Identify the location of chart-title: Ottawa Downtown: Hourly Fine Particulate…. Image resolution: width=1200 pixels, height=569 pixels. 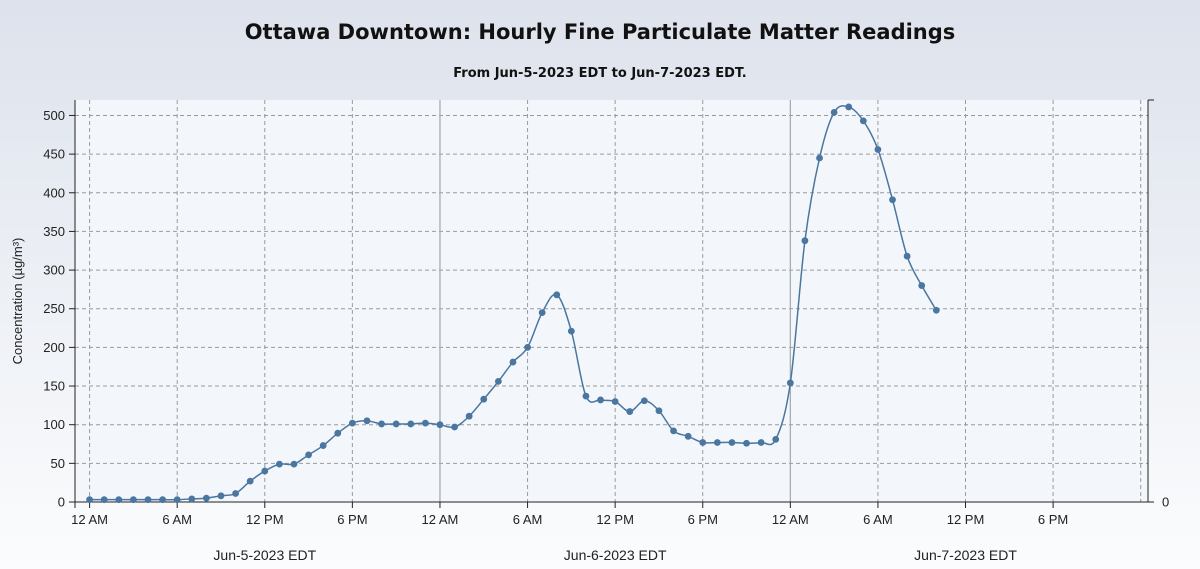
(600, 32).